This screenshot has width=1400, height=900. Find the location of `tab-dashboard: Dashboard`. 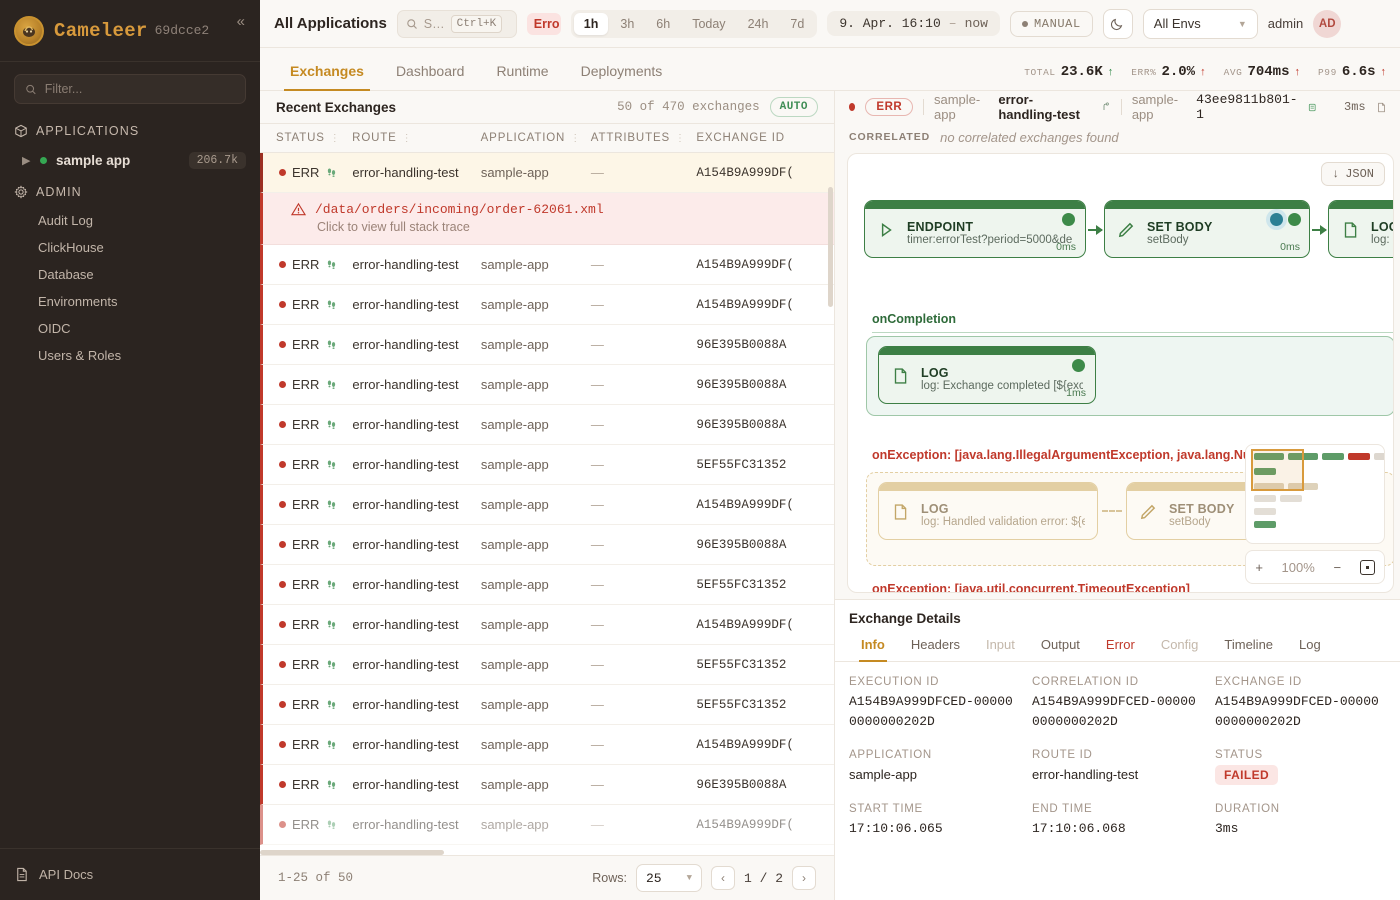

tab-dashboard: Dashboard is located at coordinates (430, 71).